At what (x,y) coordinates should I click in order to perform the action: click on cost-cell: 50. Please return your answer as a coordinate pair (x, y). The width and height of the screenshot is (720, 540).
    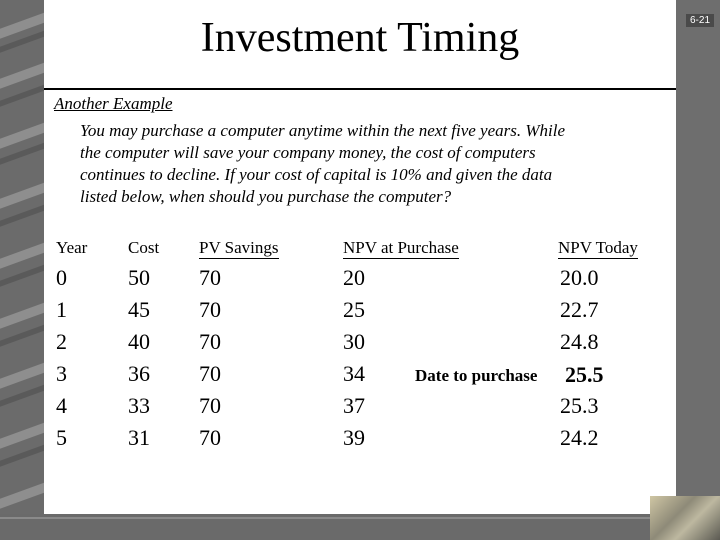
    Looking at the image, I should click on (139, 277).